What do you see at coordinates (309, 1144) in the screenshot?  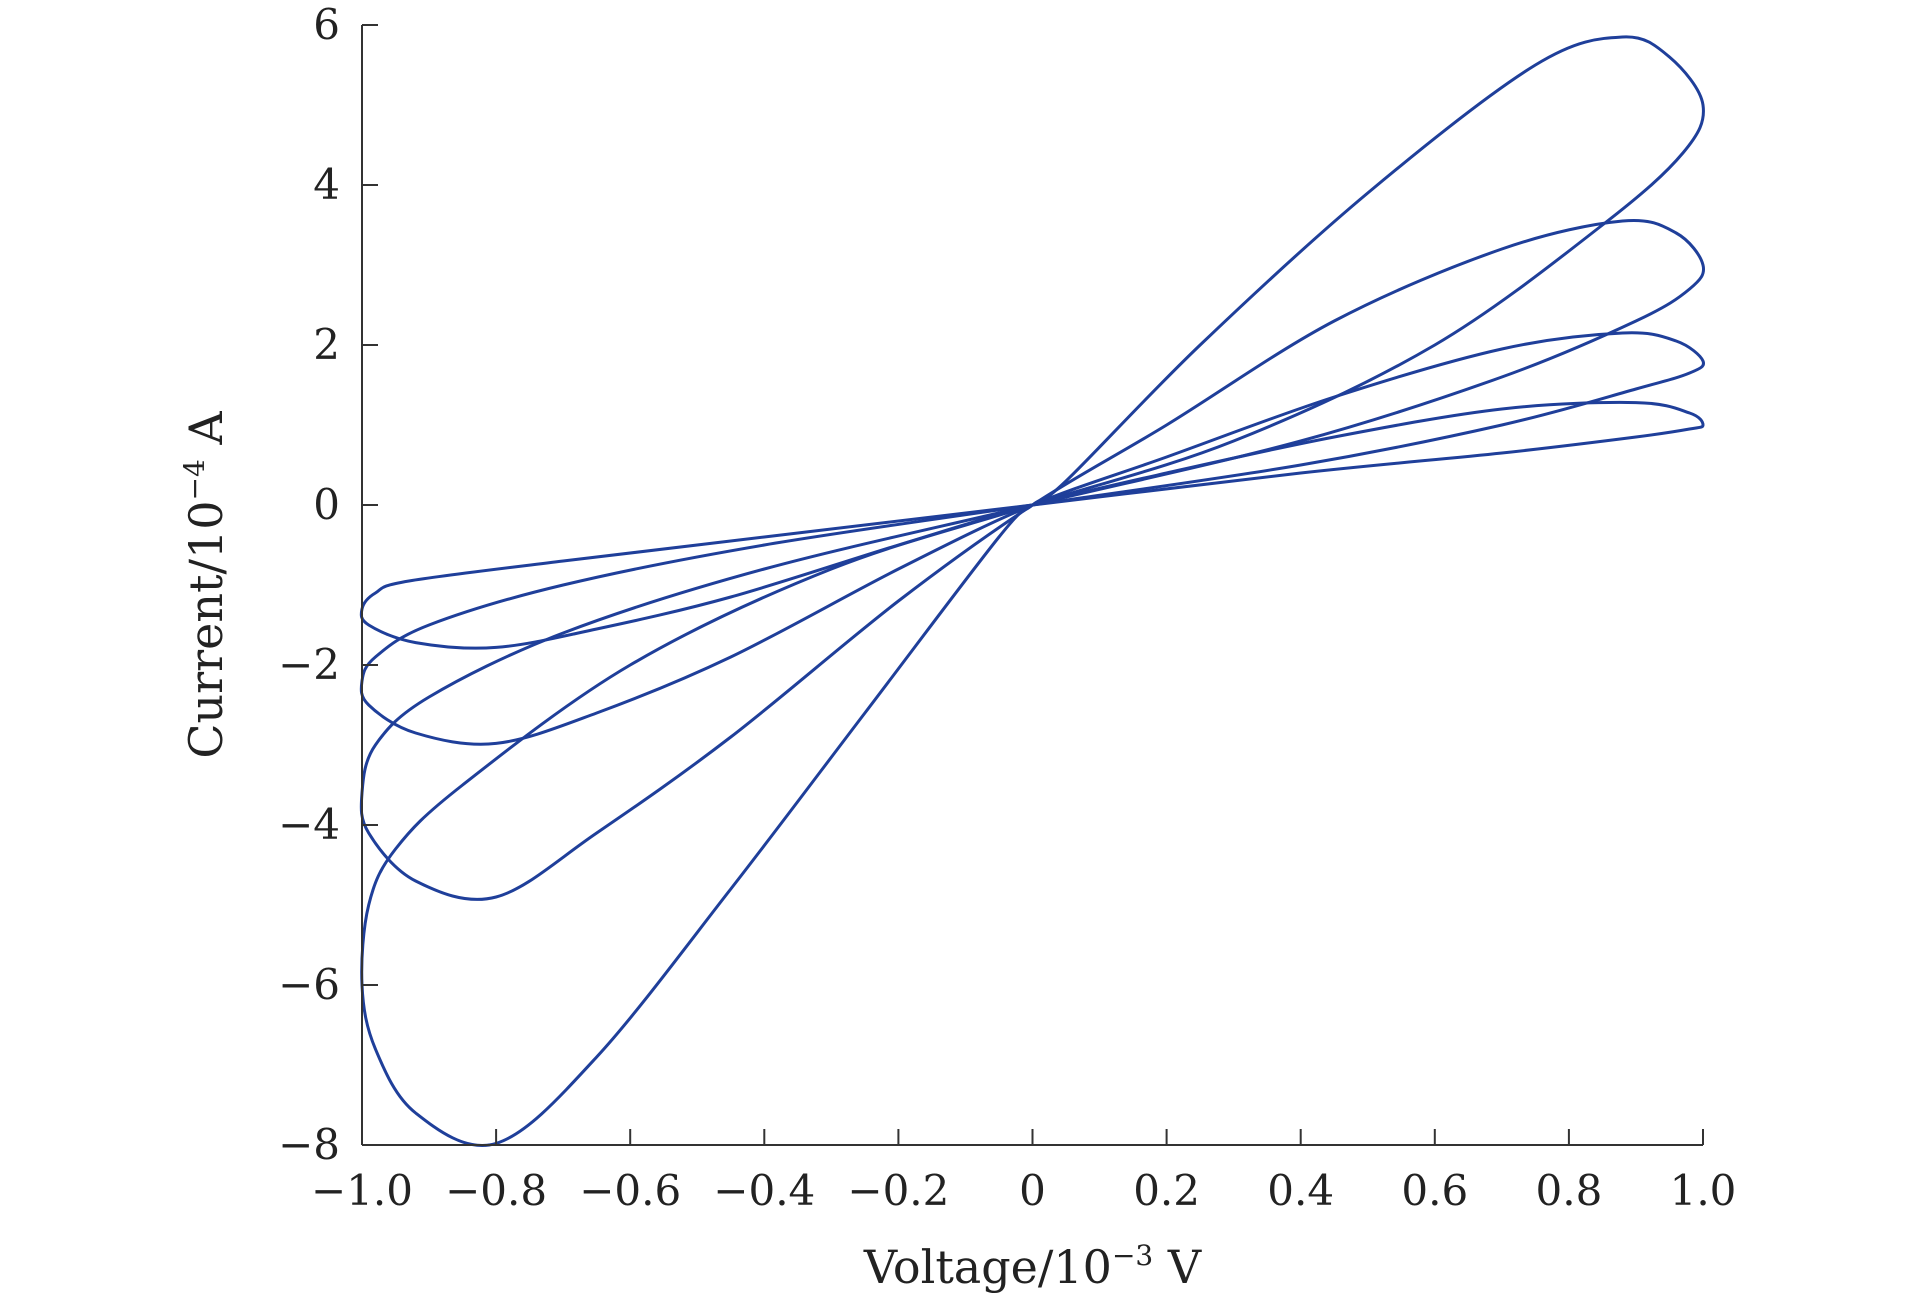 I see `y-tick-label: −8` at bounding box center [309, 1144].